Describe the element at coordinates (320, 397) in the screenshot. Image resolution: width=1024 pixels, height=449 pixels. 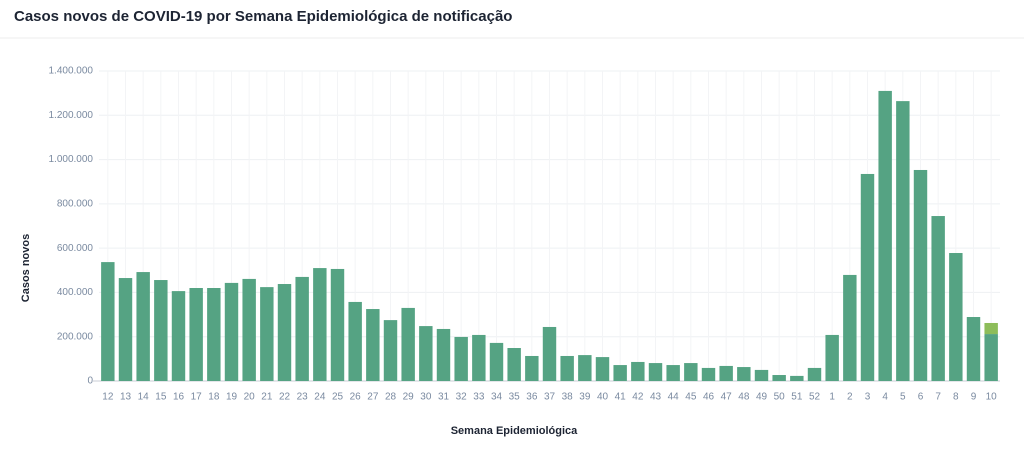
I see `x-tick-label: 24` at that location.